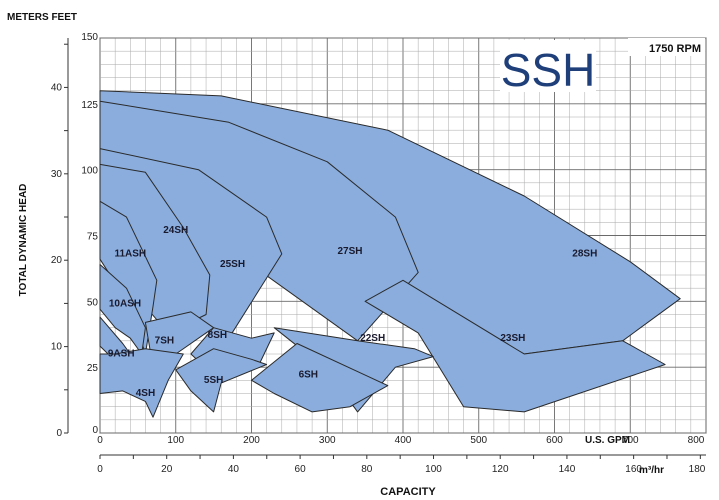  What do you see at coordinates (164, 340) in the screenshot?
I see `zone-label-7sh: 7SH` at bounding box center [164, 340].